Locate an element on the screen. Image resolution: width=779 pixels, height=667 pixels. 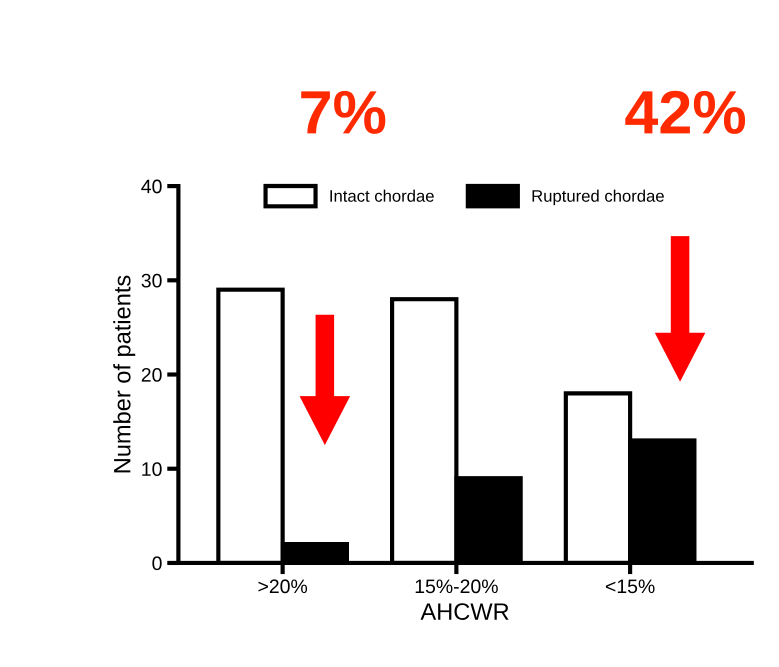
y-tick-label: 40 is located at coordinates (151, 187).